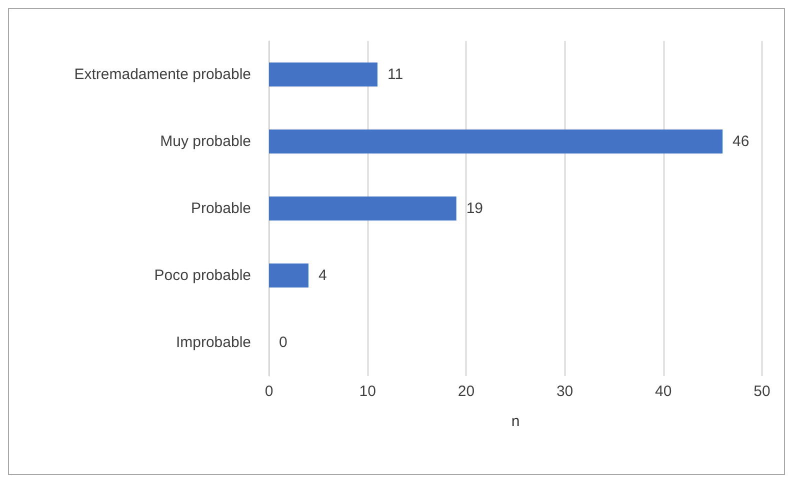 Image resolution: width=793 pixels, height=483 pixels. What do you see at coordinates (515, 421) in the screenshot?
I see `x-axis-title: n` at bounding box center [515, 421].